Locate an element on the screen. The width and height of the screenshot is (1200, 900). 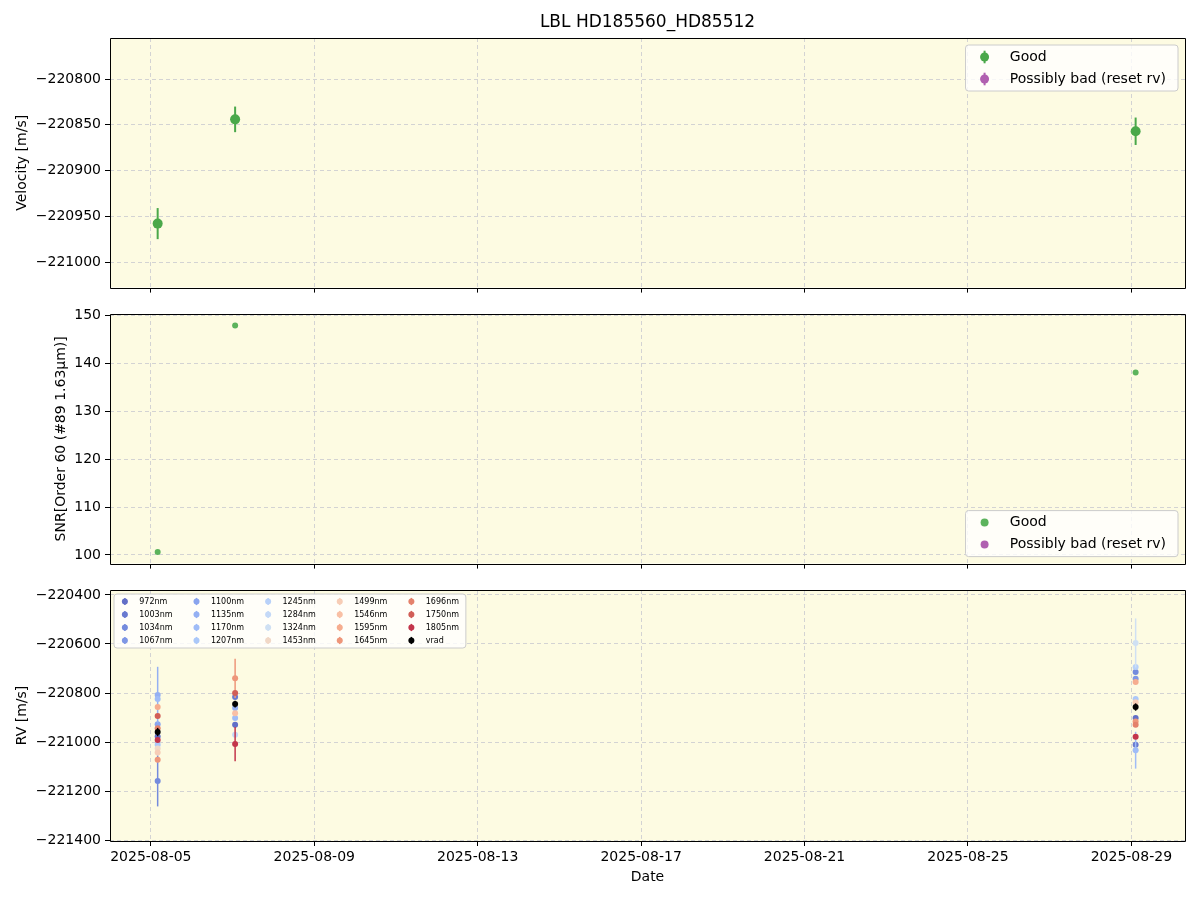
y-axis-title: SNR[Order 60 (#89 1.63μm)] is located at coordinates (59, 439).